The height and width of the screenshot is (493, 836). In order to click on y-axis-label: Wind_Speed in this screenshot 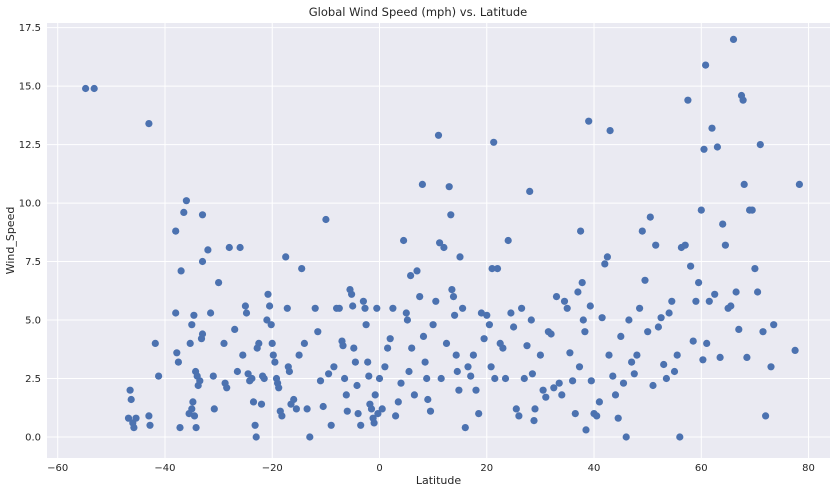, I will do `click(10, 241)`.